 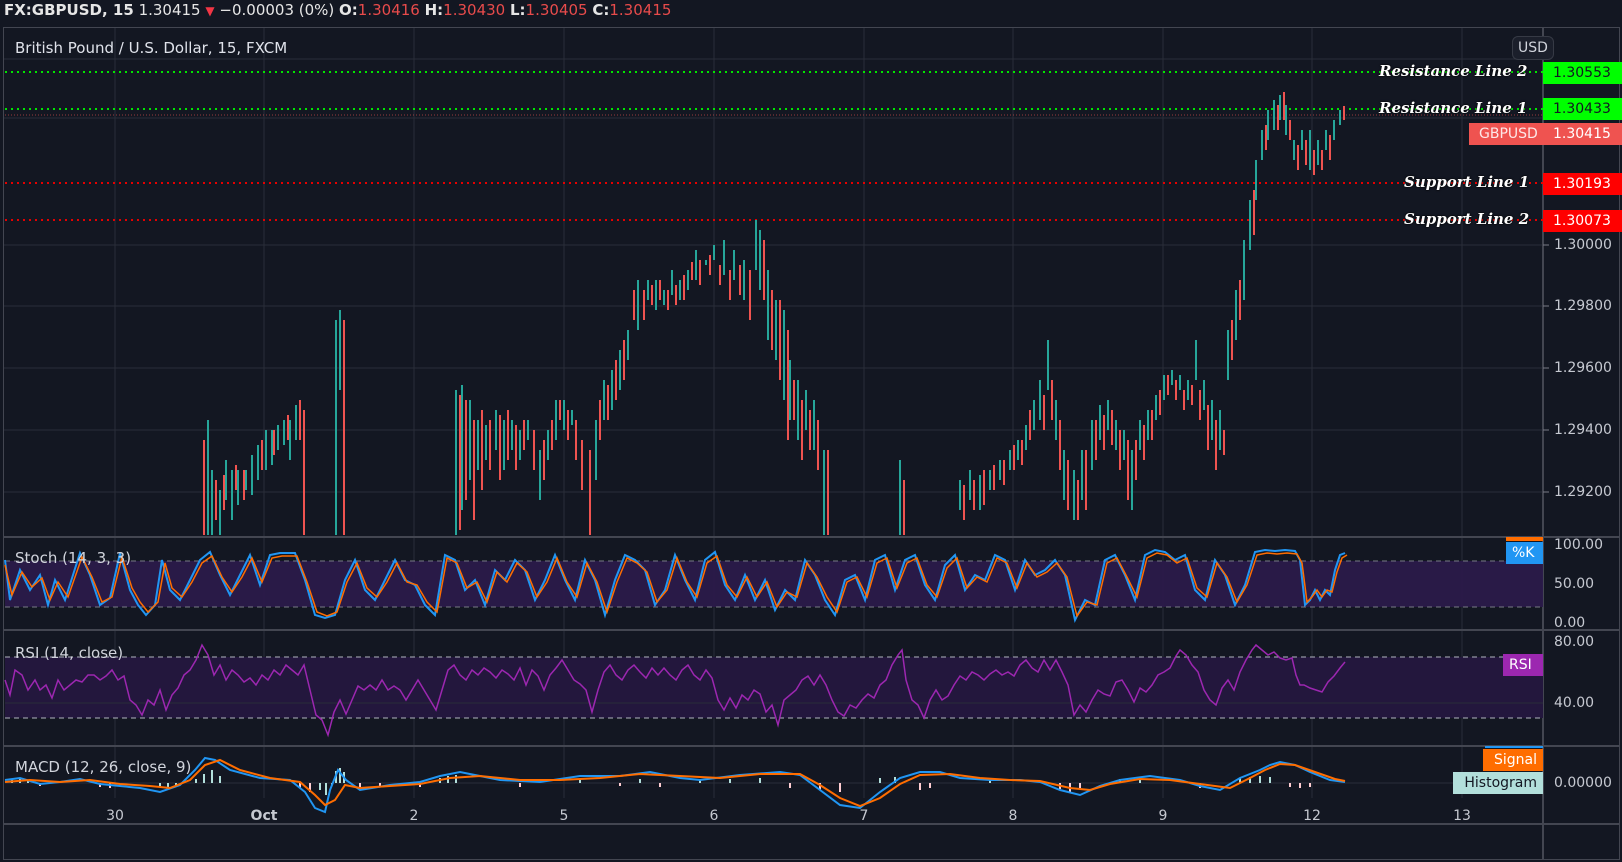 I want to click on close-value: 1.30415, so click(x=640, y=10).